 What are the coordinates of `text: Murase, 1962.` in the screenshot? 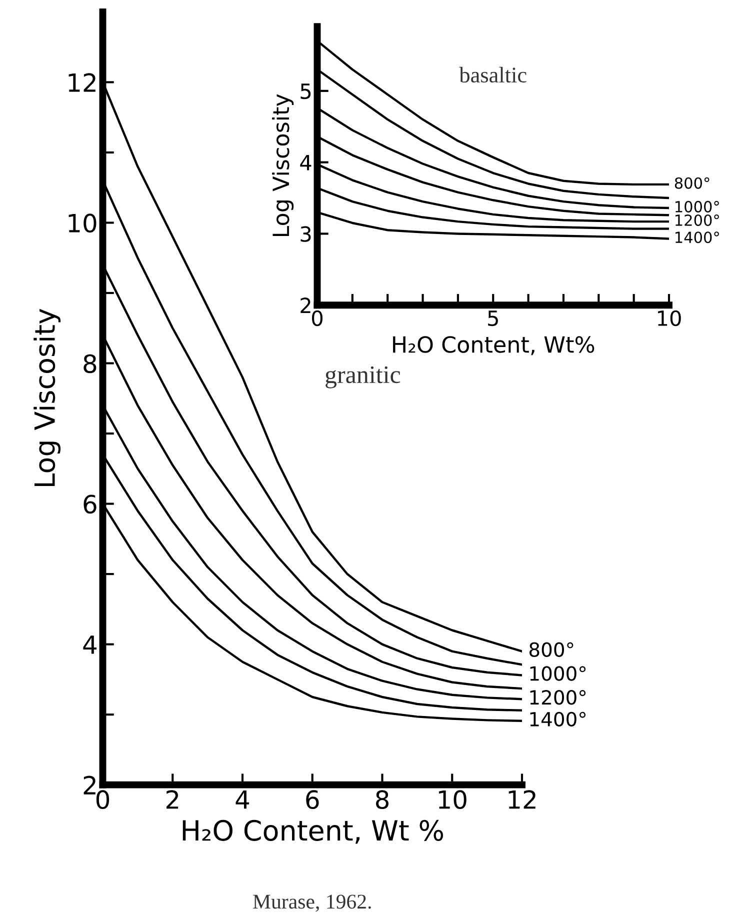 It's located at (312, 903).